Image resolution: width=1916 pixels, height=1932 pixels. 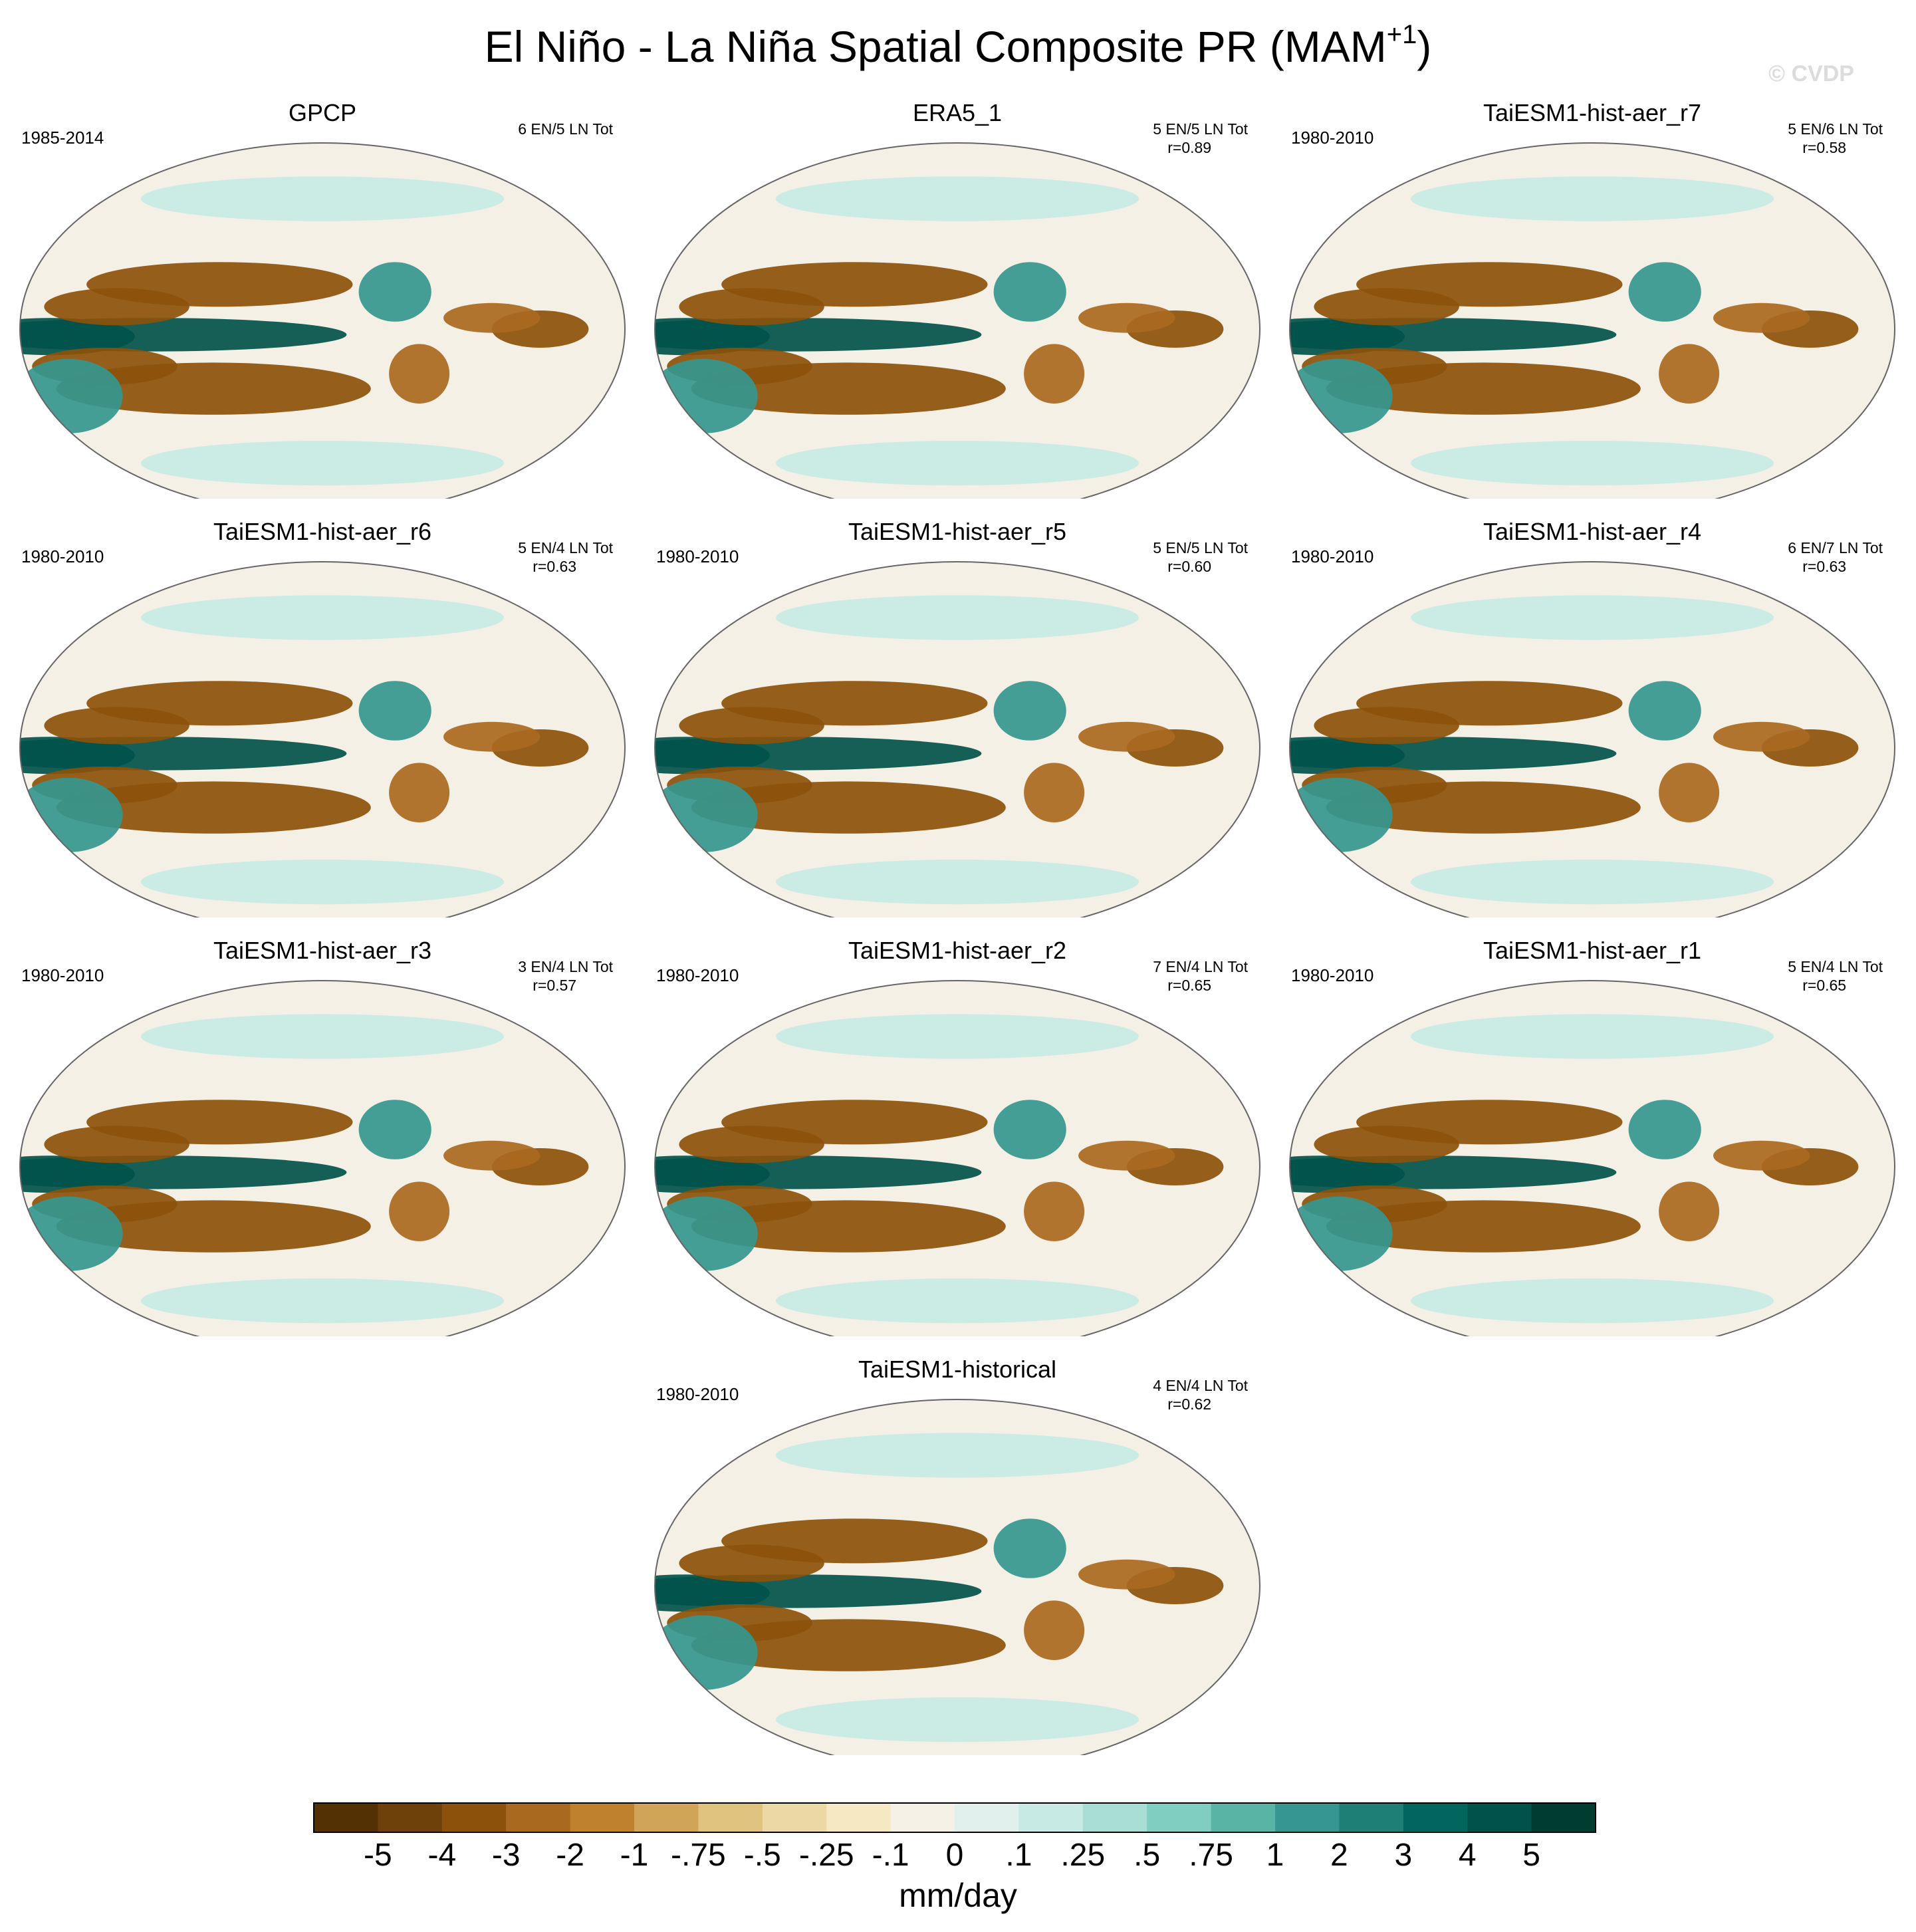 I want to click on event-counts: 3 EN/4 LN Tot, so click(x=565, y=967).